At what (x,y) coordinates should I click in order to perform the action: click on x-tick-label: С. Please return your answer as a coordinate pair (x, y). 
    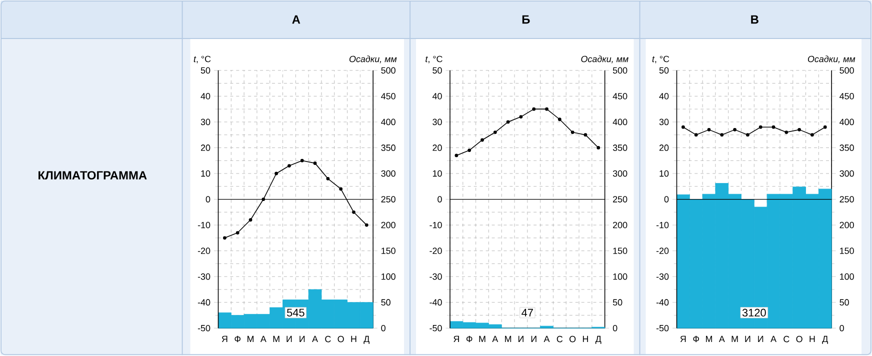
    Looking at the image, I should click on (328, 339).